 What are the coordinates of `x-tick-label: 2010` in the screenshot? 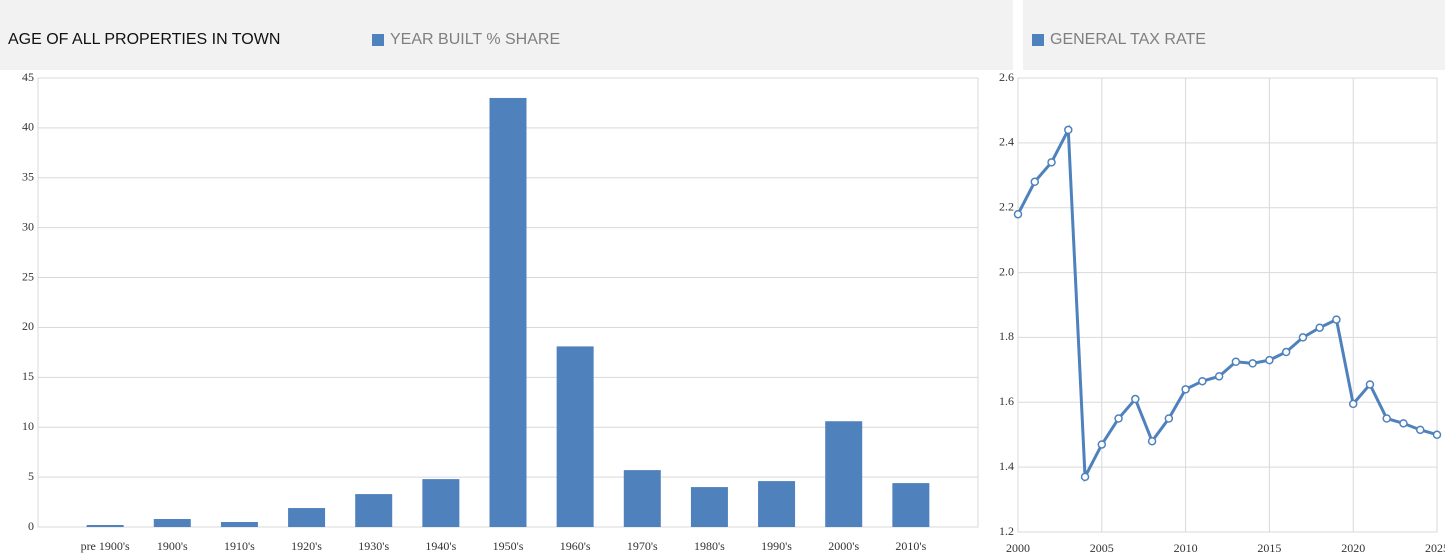 It's located at (1186, 548).